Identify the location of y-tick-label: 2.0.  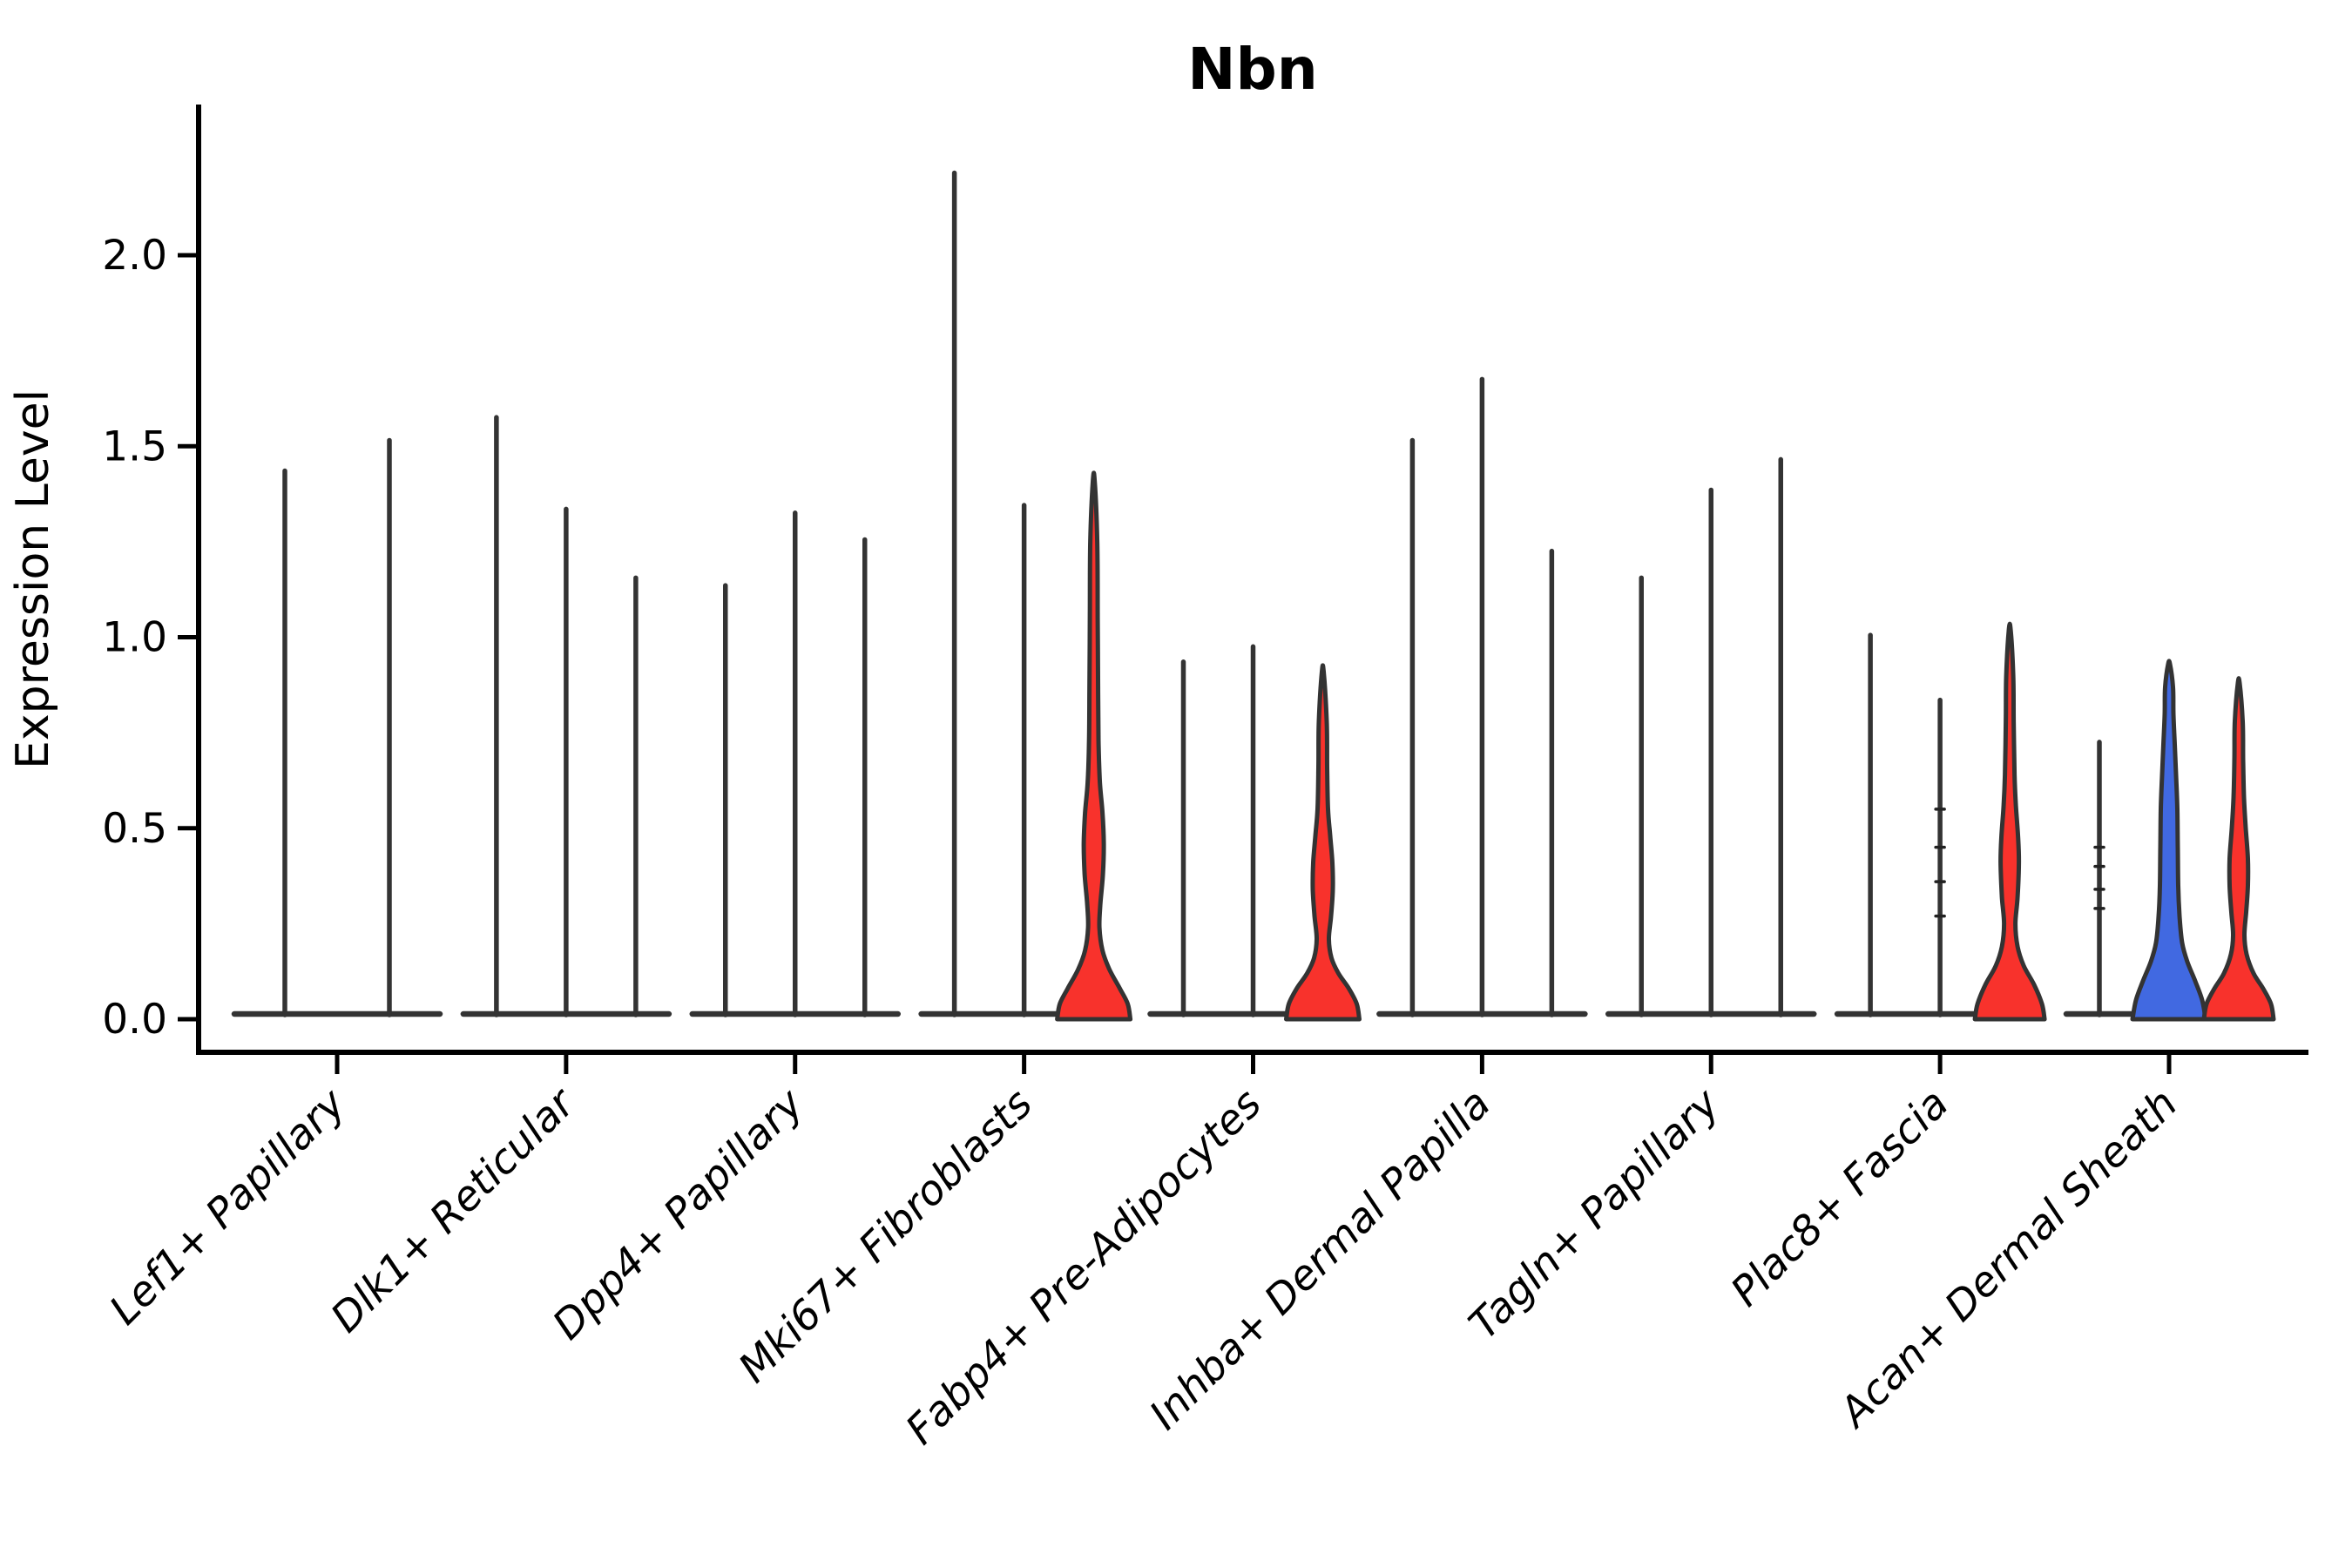
(134, 256).